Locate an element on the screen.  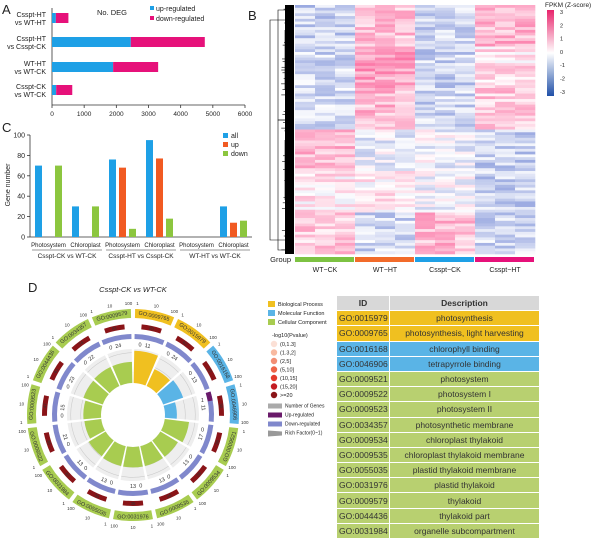
legend-swatch is located at coordinates (225, 135).